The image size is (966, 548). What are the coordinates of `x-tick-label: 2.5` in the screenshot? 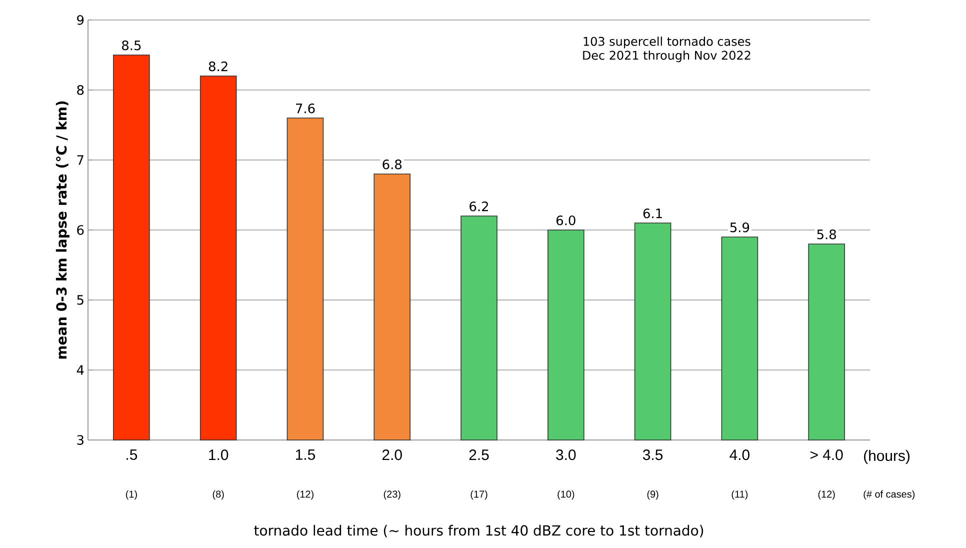 It's located at (479, 455).